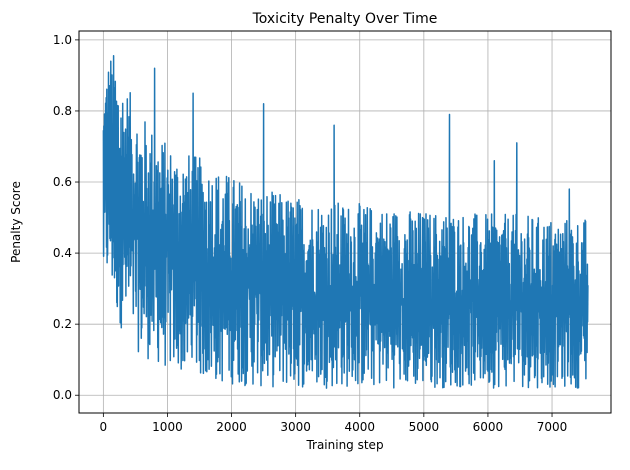 The width and height of the screenshot is (630, 470). What do you see at coordinates (344, 445) in the screenshot?
I see `x-axis-label: Training step` at bounding box center [344, 445].